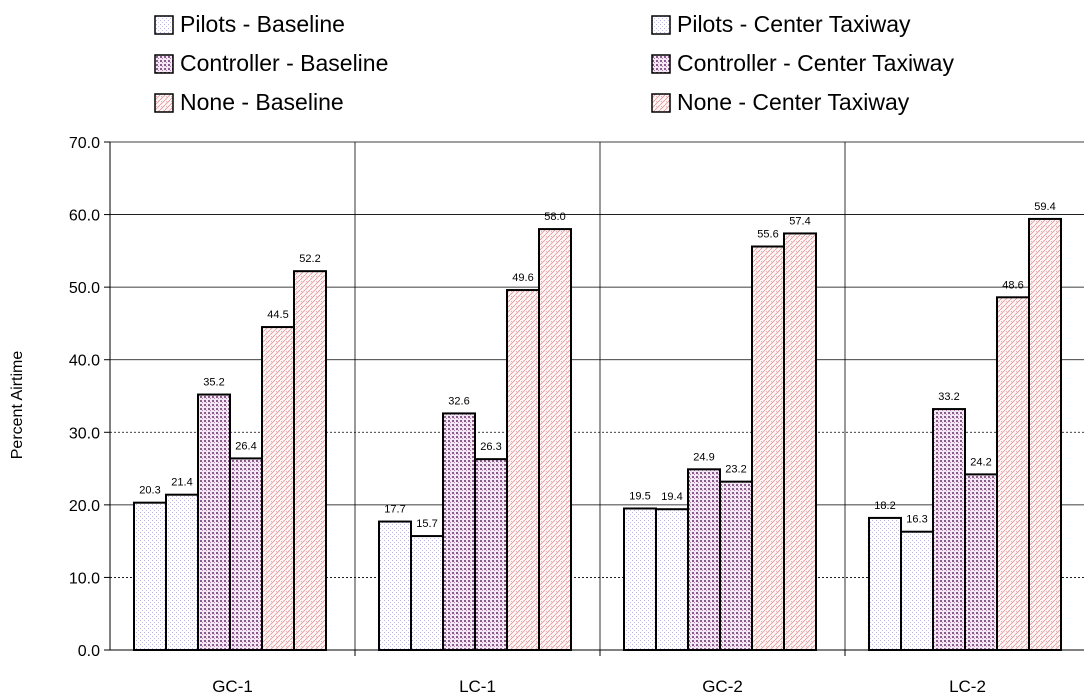 The image size is (1084, 698). I want to click on data-label: 57.4, so click(799, 221).